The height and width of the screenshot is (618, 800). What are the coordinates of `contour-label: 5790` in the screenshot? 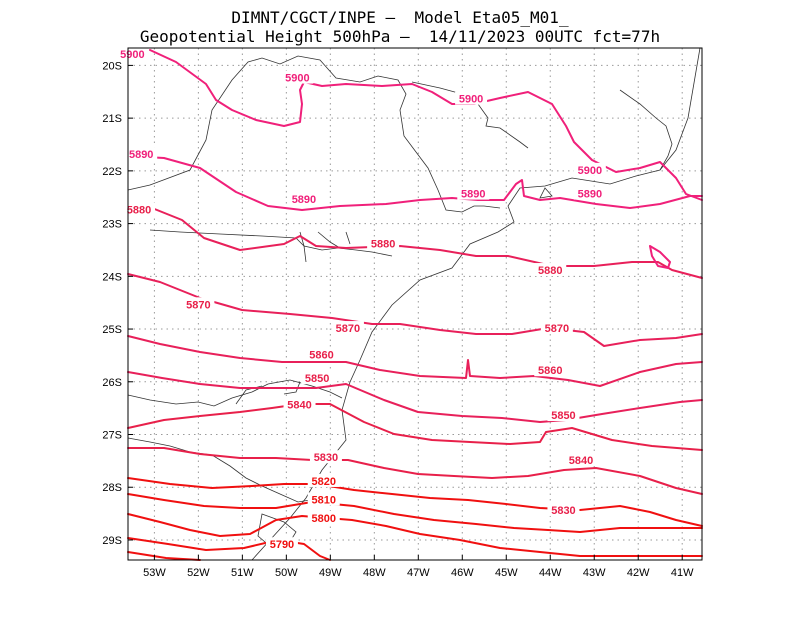 It's located at (282, 545).